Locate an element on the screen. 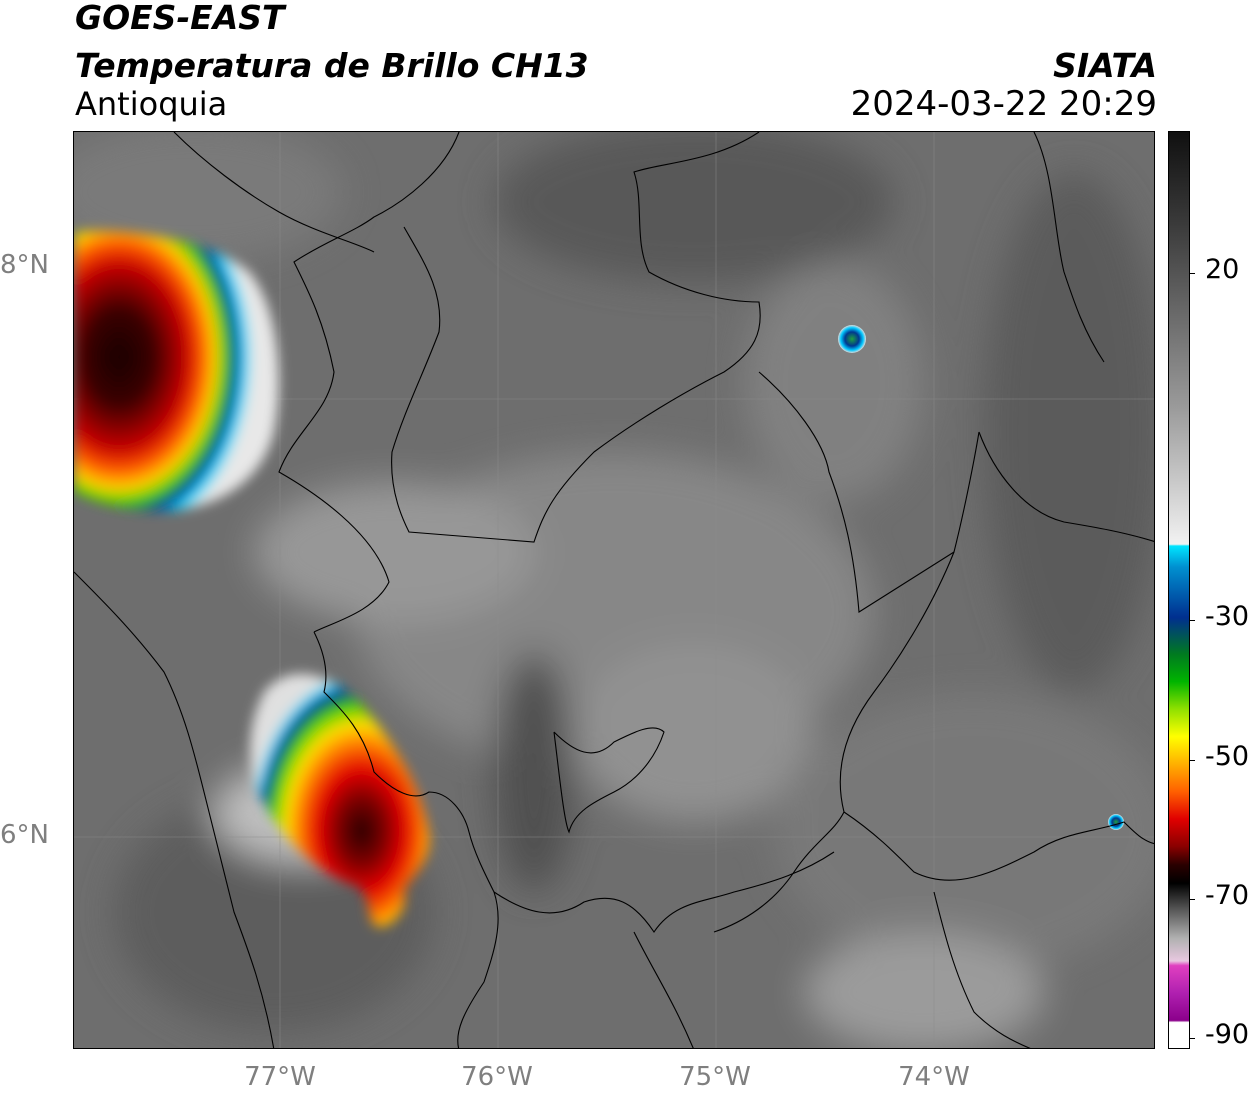 The width and height of the screenshot is (1252, 1099). storm-cell-southwest is located at coordinates (340, 800).